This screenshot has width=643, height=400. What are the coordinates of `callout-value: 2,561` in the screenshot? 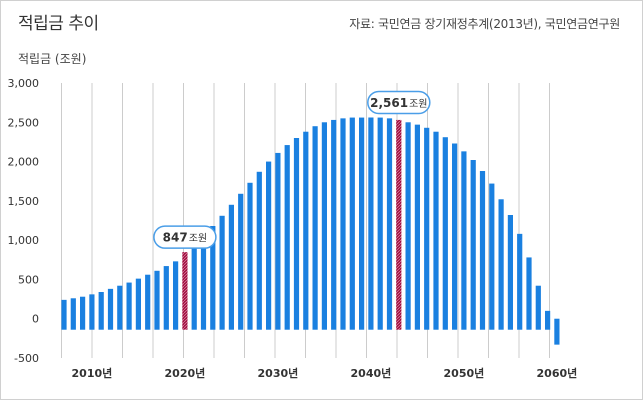 It's located at (389, 103).